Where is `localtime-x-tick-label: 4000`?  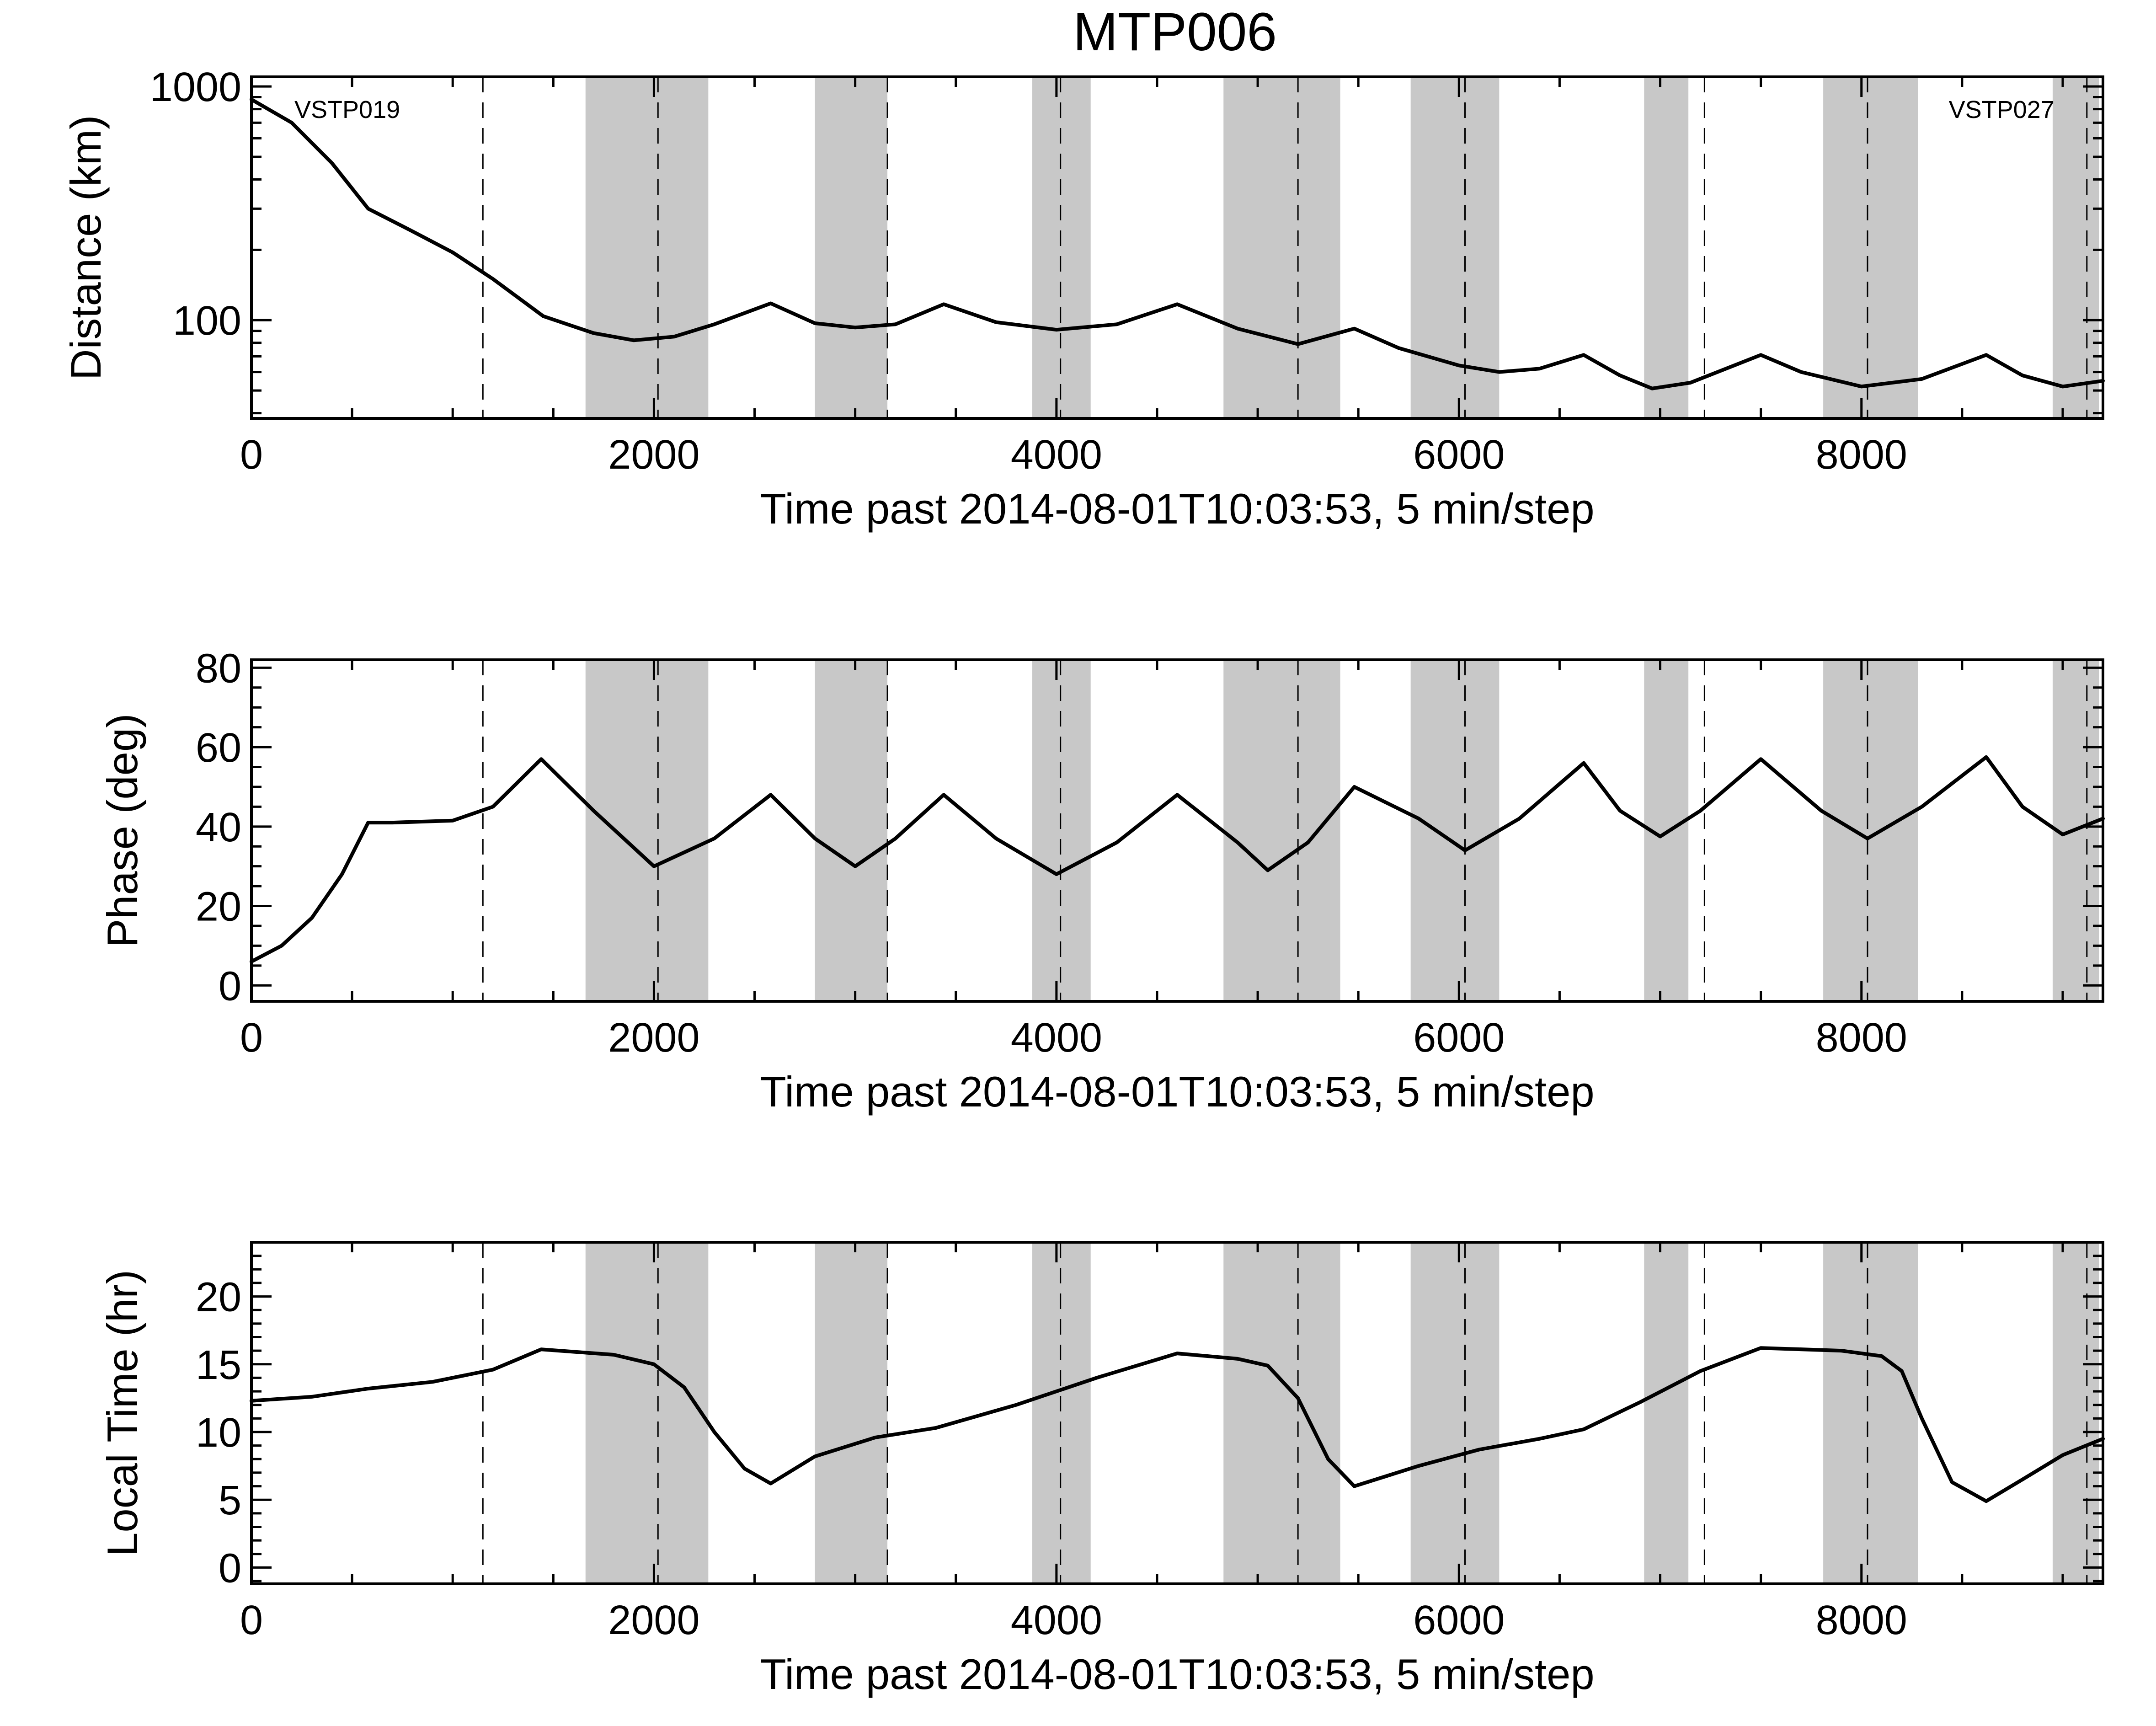 localtime-x-tick-label: 4000 is located at coordinates (1056, 1620).